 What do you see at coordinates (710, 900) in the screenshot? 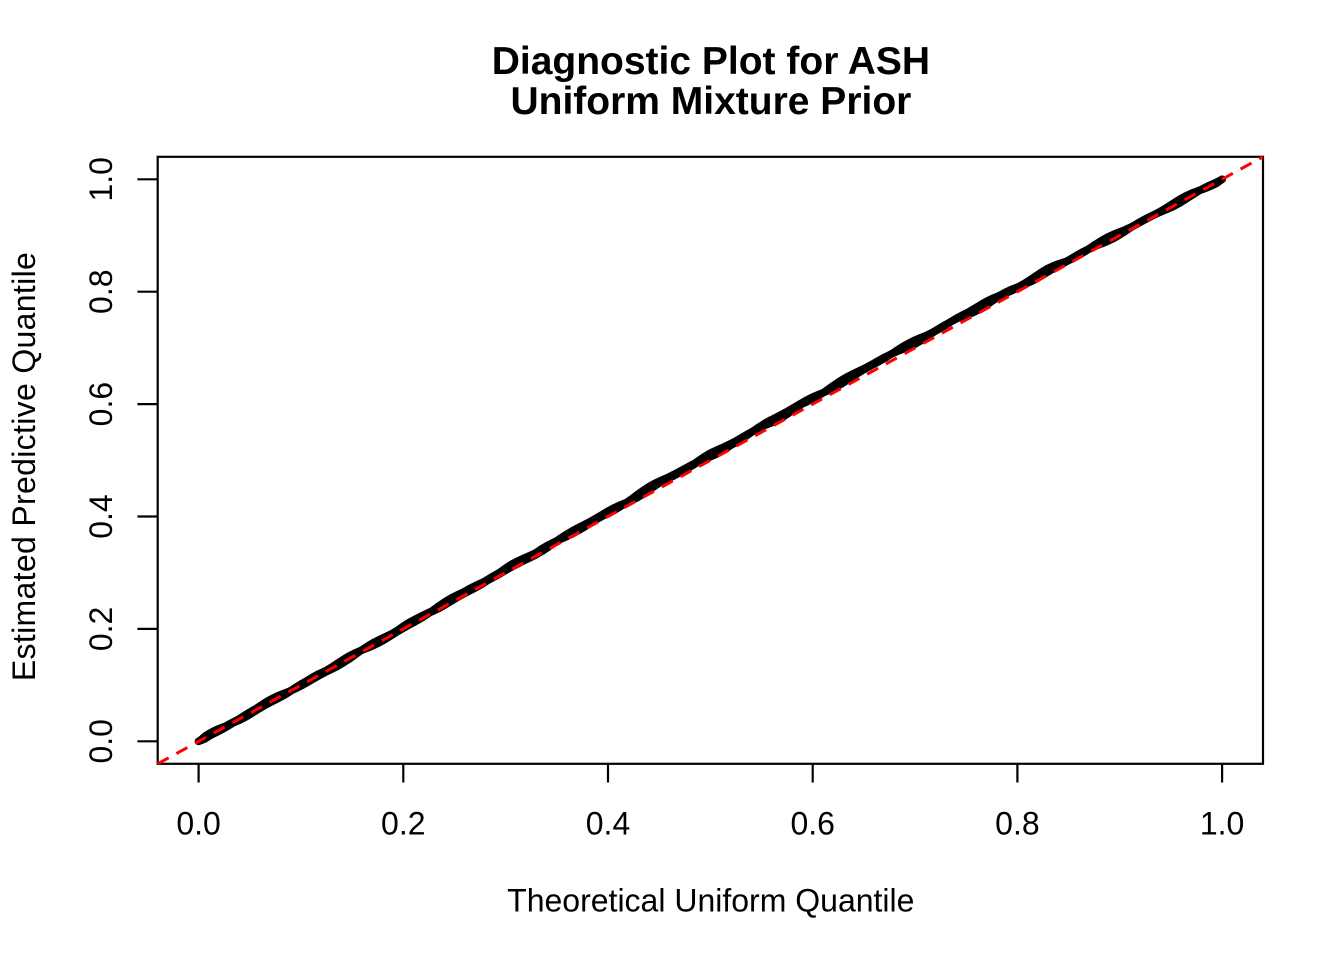
I see `svg-text: Theoretical Uniform Quantile` at bounding box center [710, 900].